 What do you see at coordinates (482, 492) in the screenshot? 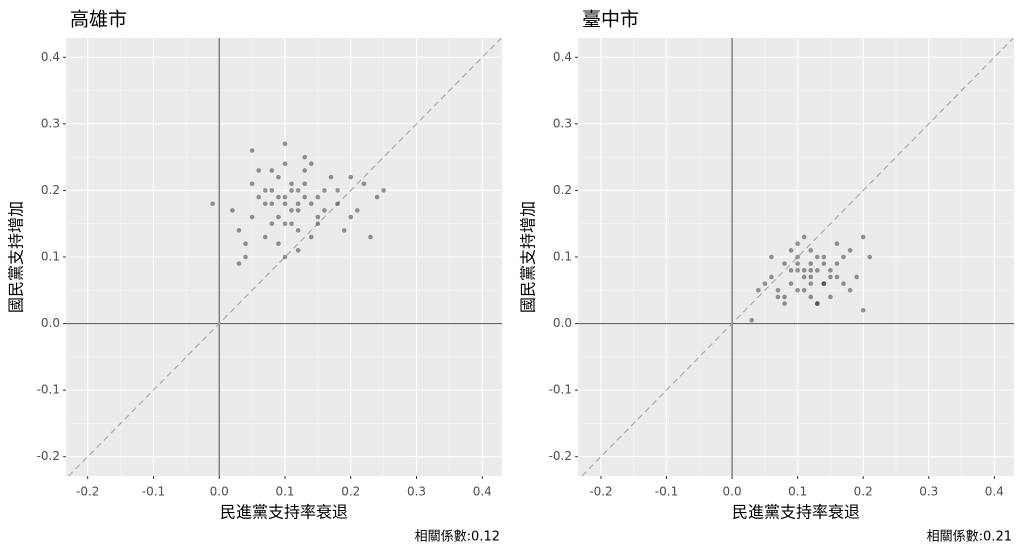
I see `x-tick-label: 0.4` at bounding box center [482, 492].